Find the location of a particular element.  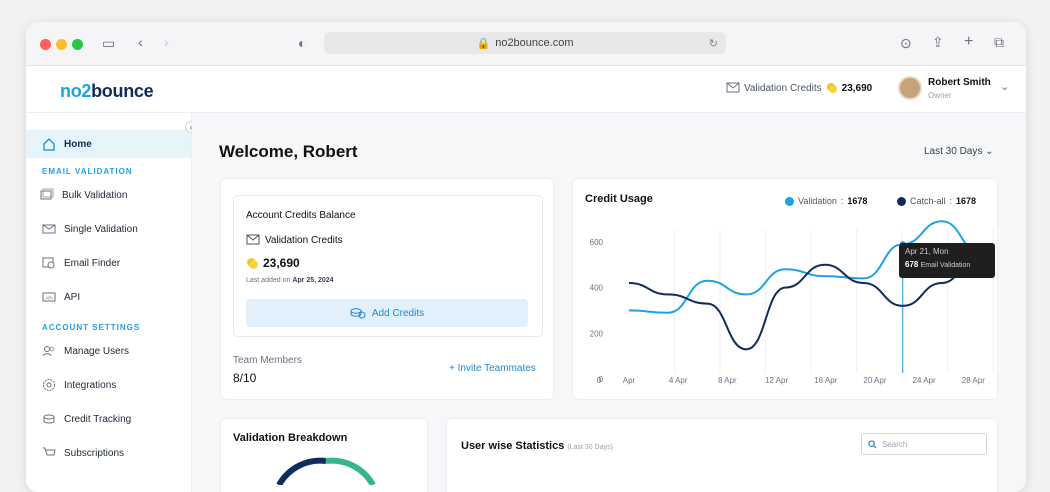

y-tick-label: 200 is located at coordinates (597, 333).